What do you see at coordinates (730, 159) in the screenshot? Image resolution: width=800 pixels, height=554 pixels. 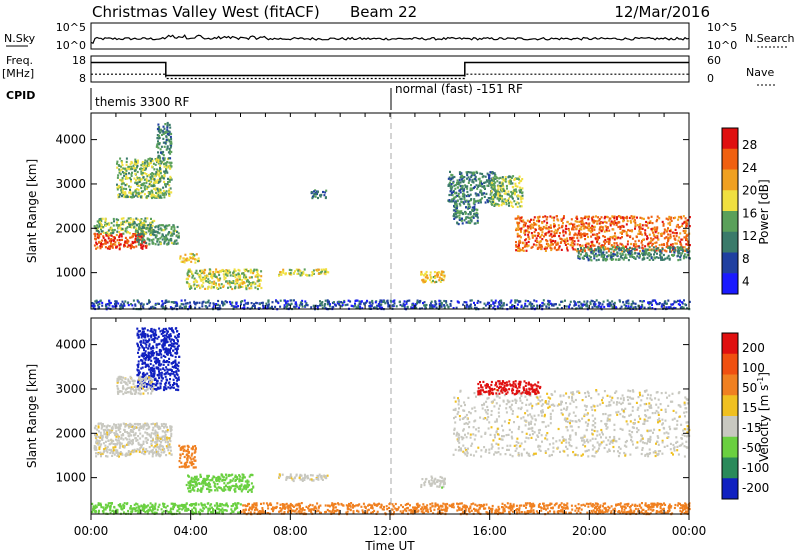 I see `colorbar-segment` at bounding box center [730, 159].